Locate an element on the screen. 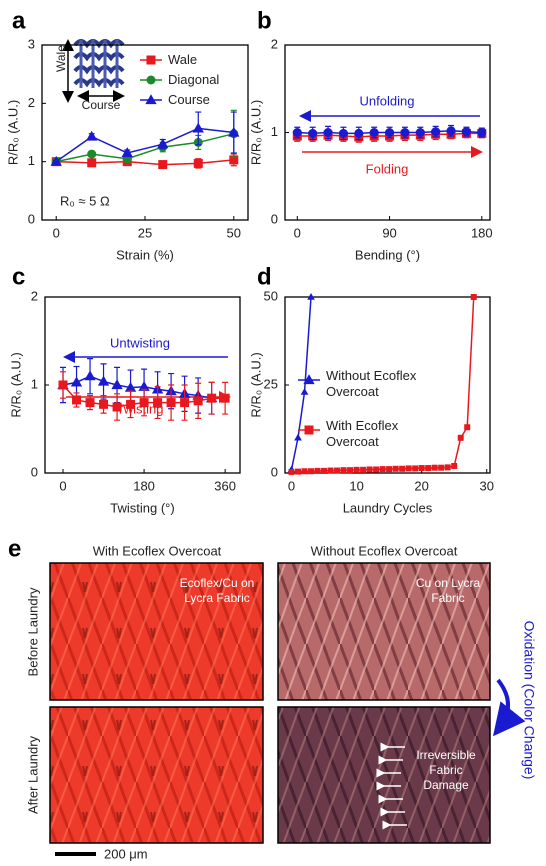  column-header: With Ecoflex Overcoat is located at coordinates (157, 550).